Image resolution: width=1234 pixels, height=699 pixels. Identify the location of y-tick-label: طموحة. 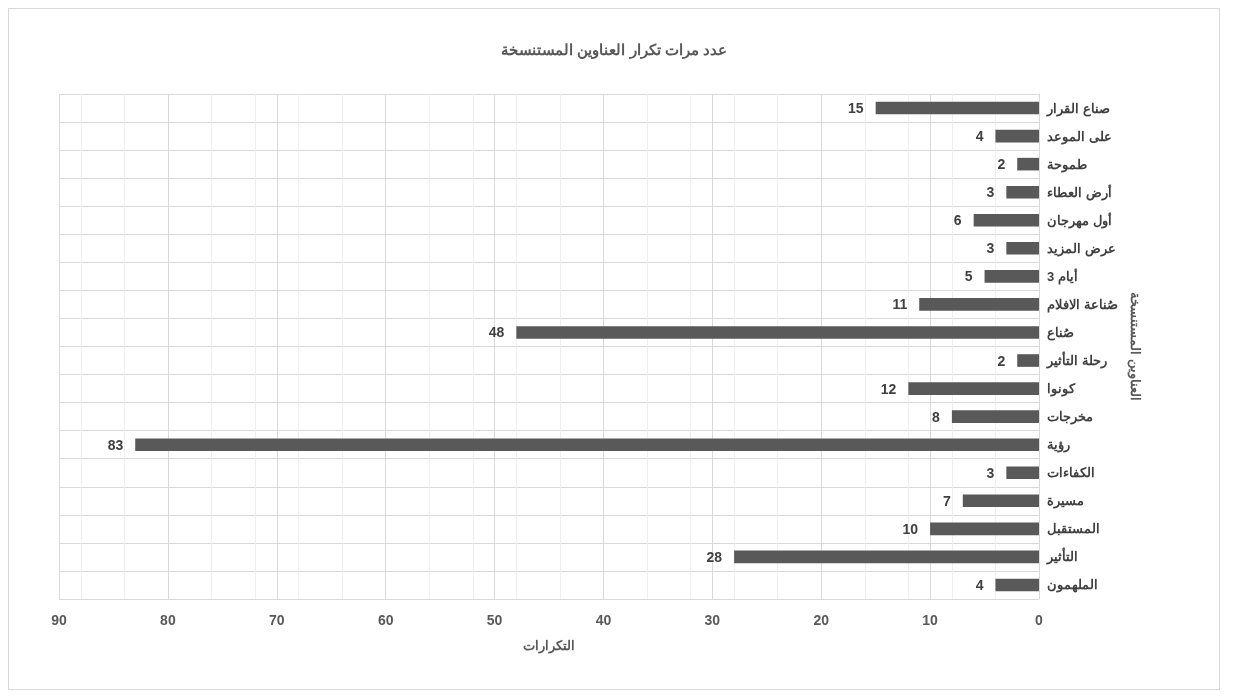
(1067, 164).